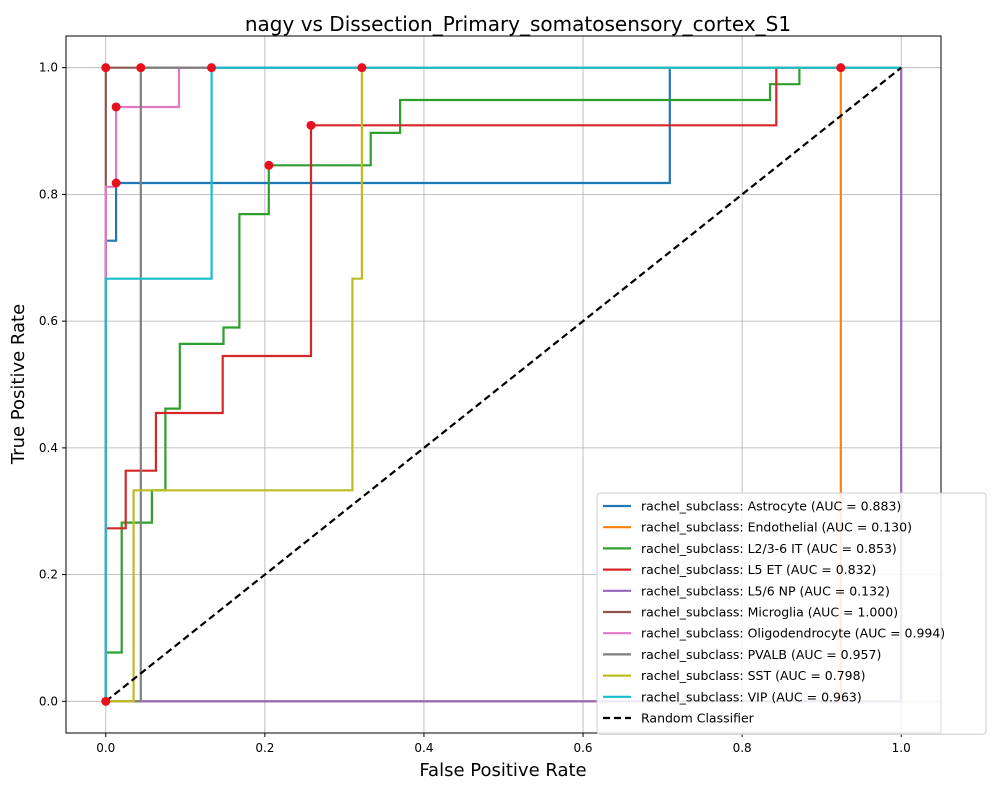  What do you see at coordinates (503, 744) in the screenshot?
I see `x-axis-ticks: 0.0 0.2 0.4 0.6 0.8 1.0` at bounding box center [503, 744].